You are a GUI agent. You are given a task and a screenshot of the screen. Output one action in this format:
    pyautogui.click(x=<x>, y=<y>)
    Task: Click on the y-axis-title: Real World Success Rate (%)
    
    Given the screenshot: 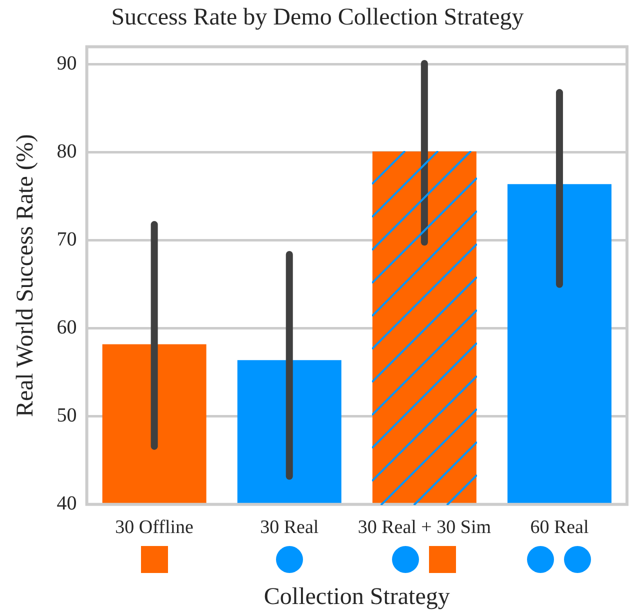 What is the action you would take?
    pyautogui.click(x=25, y=276)
    